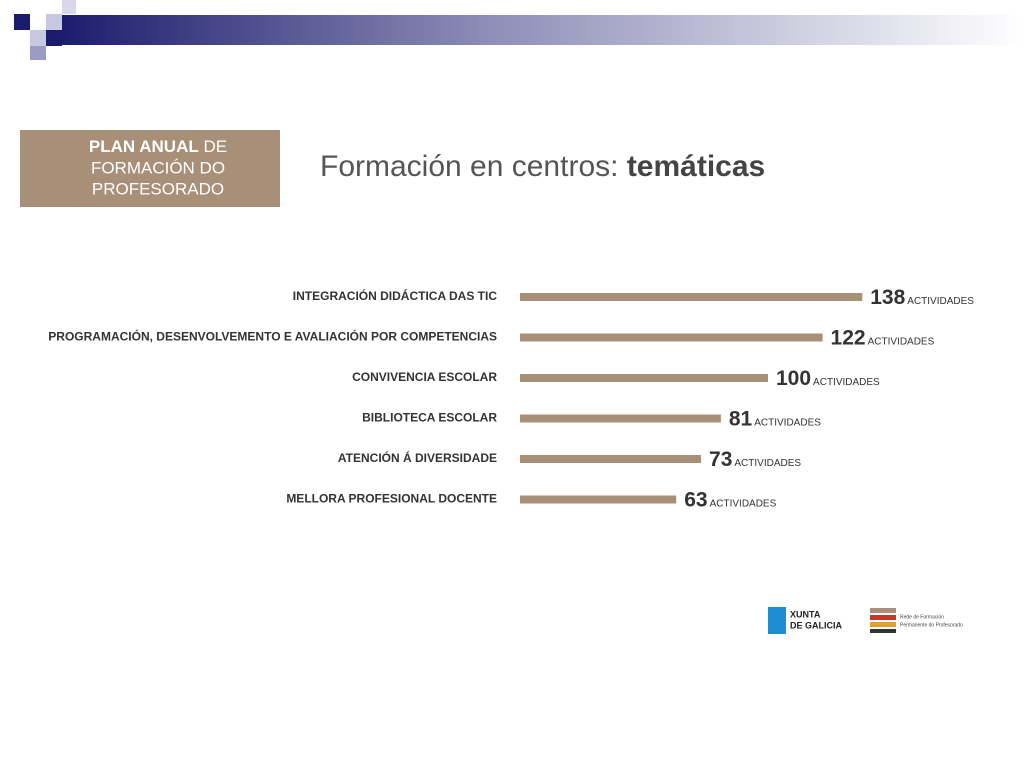  What do you see at coordinates (424, 377) in the screenshot?
I see `category-label: CONVIVENCIA ESCOLAR` at bounding box center [424, 377].